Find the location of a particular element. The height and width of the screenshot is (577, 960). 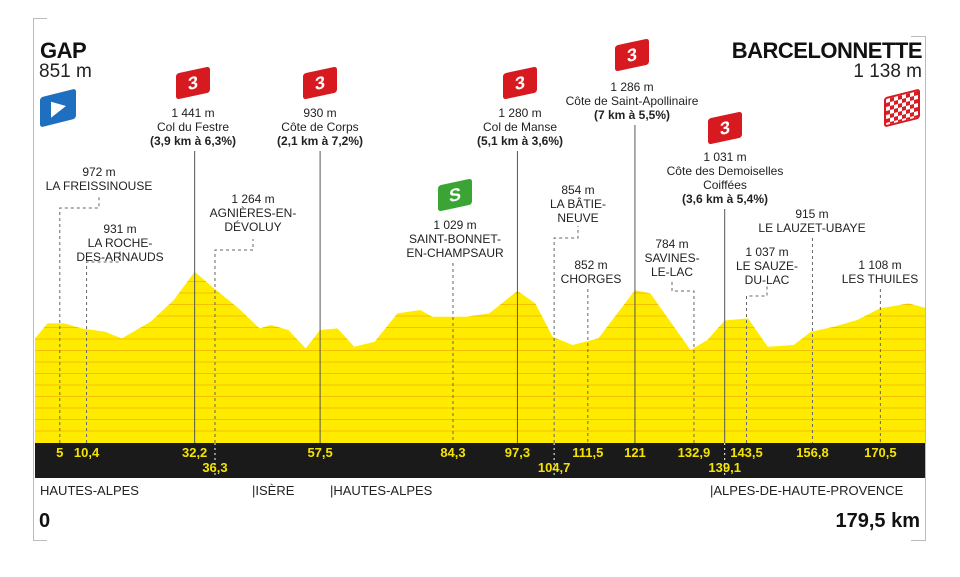

frame-right-line is located at coordinates (925, 288).